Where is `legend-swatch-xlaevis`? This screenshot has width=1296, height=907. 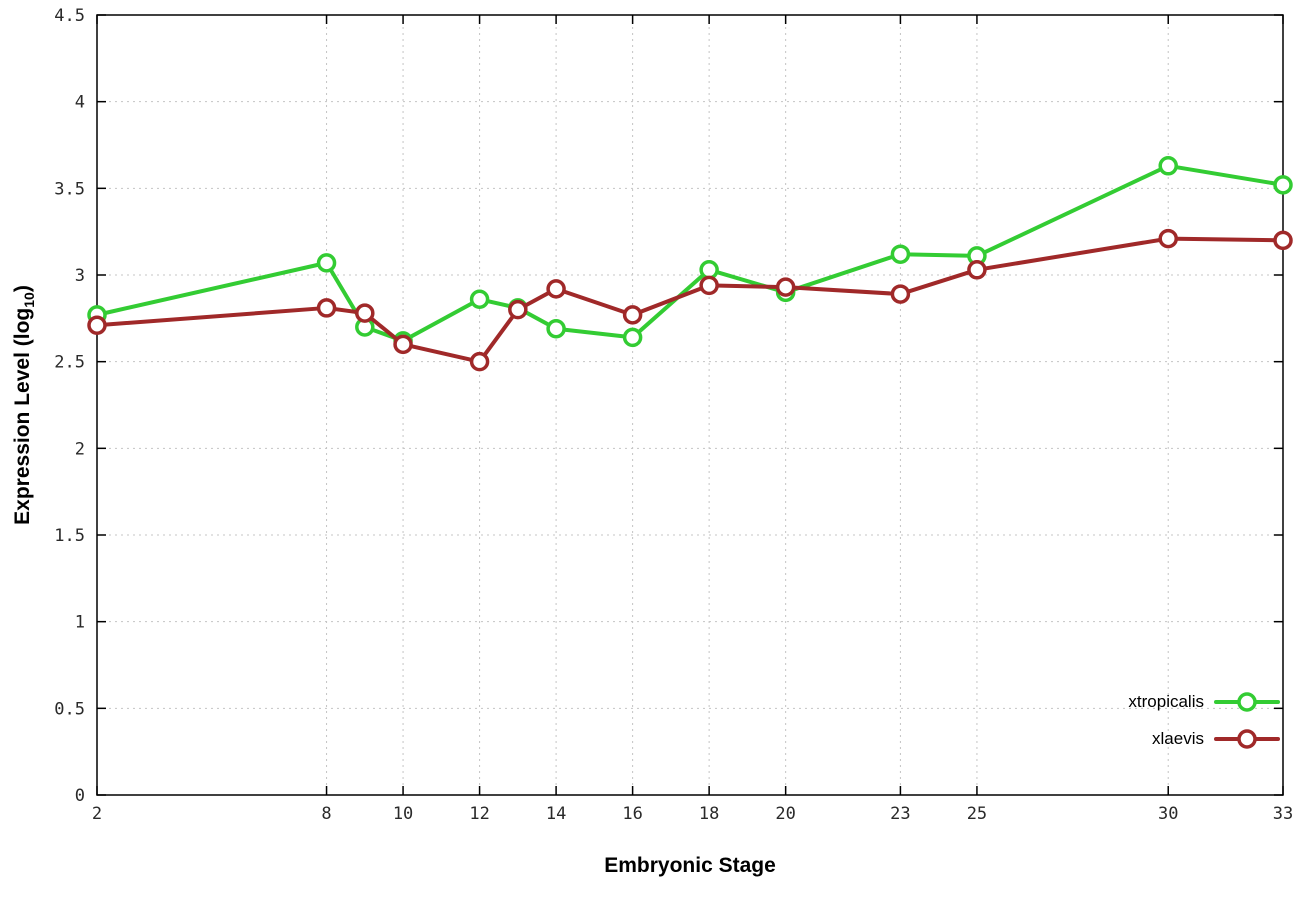 legend-swatch-xlaevis is located at coordinates (1247, 739).